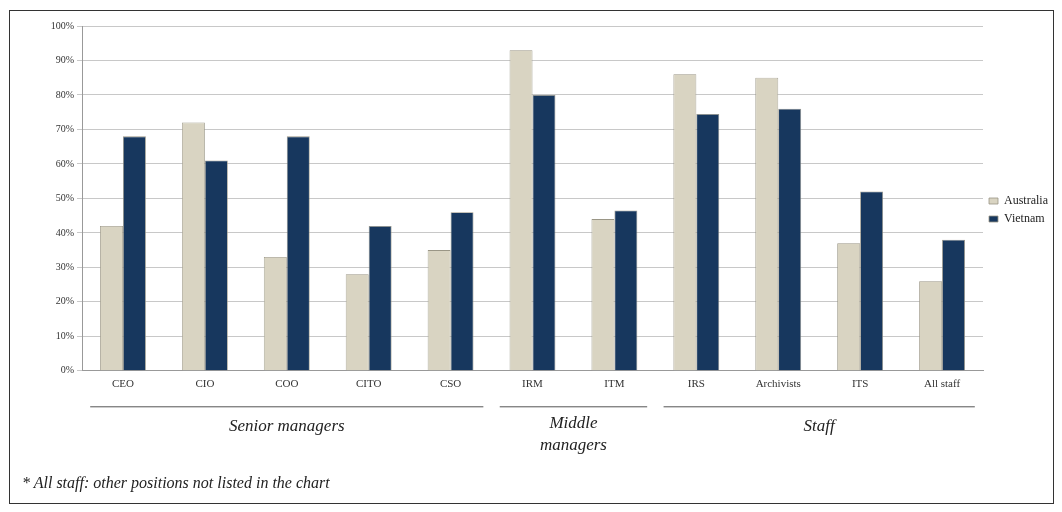 This screenshot has height=512, width=1062. Describe the element at coordinates (64, 163) in the screenshot. I see `y-tick-label: 60%` at that location.